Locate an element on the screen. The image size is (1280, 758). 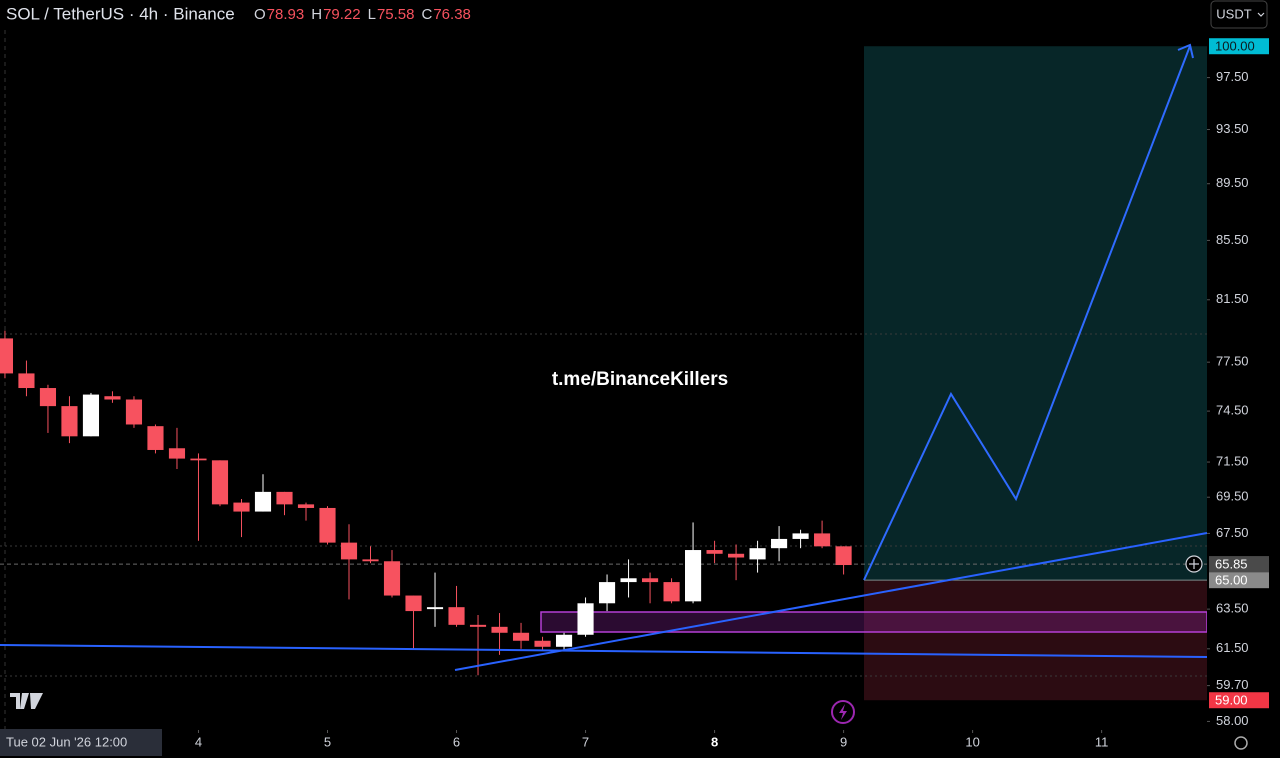
dropdown-icon is located at coordinates (1261, 14).